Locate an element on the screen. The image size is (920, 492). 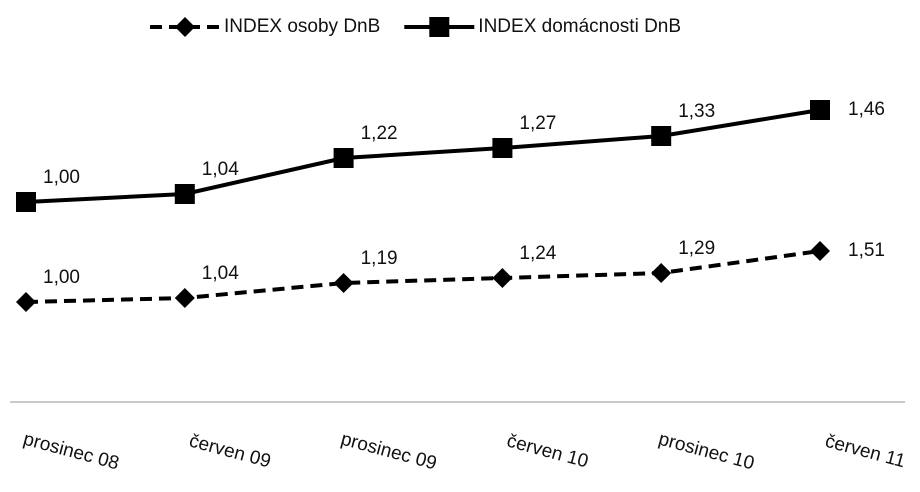
data-label: 1,33 is located at coordinates (696, 111).